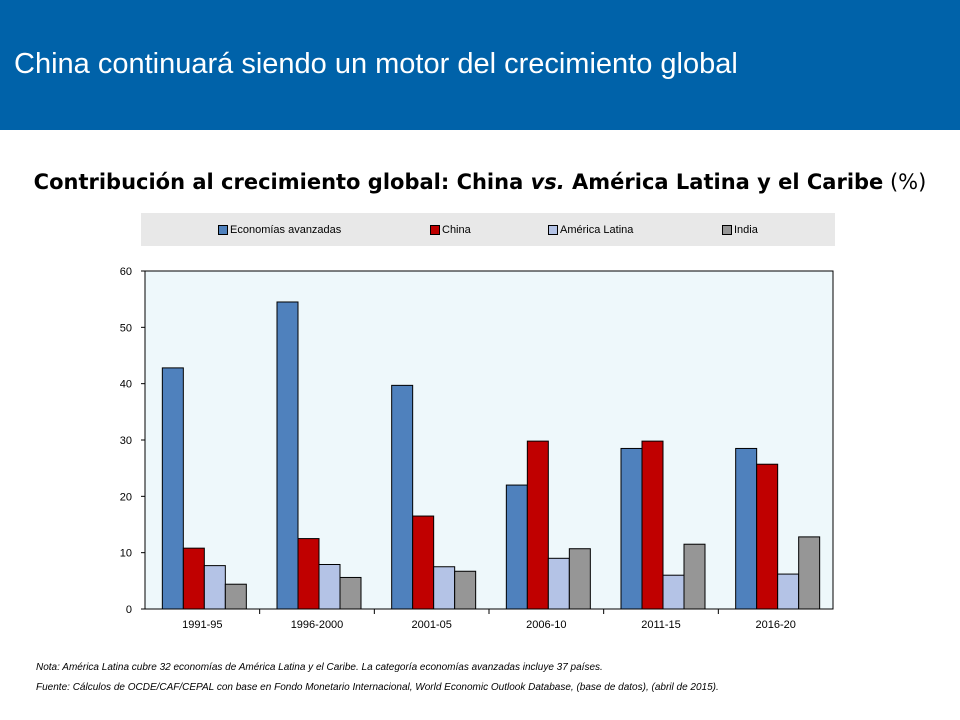 This screenshot has width=960, height=720. Describe the element at coordinates (546, 625) in the screenshot. I see `x-tick-label: 2006-10` at that location.